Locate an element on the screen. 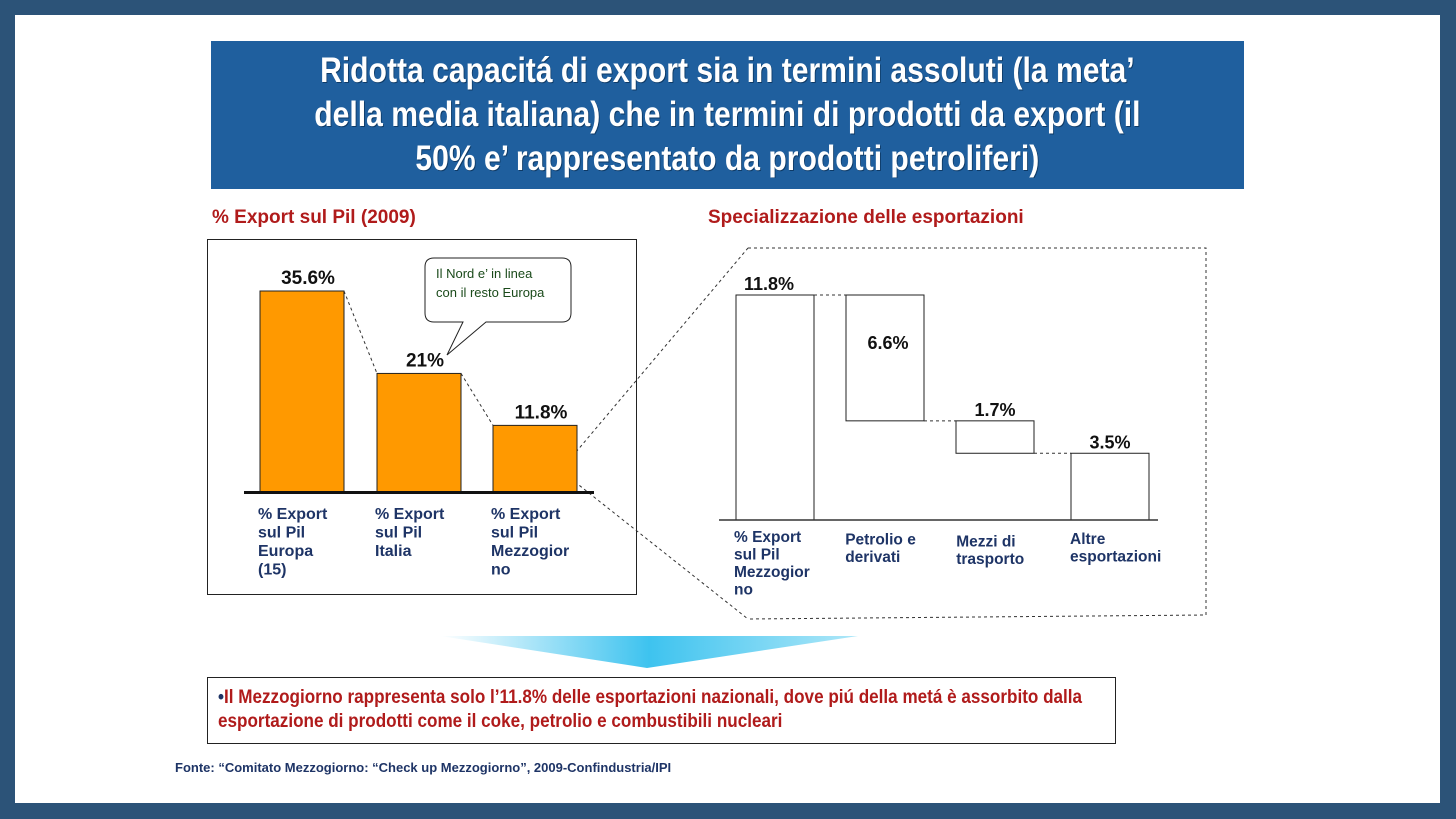 Image resolution: width=1456 pixels, height=819 pixels. left-data-label-1: 21% is located at coordinates (425, 360).